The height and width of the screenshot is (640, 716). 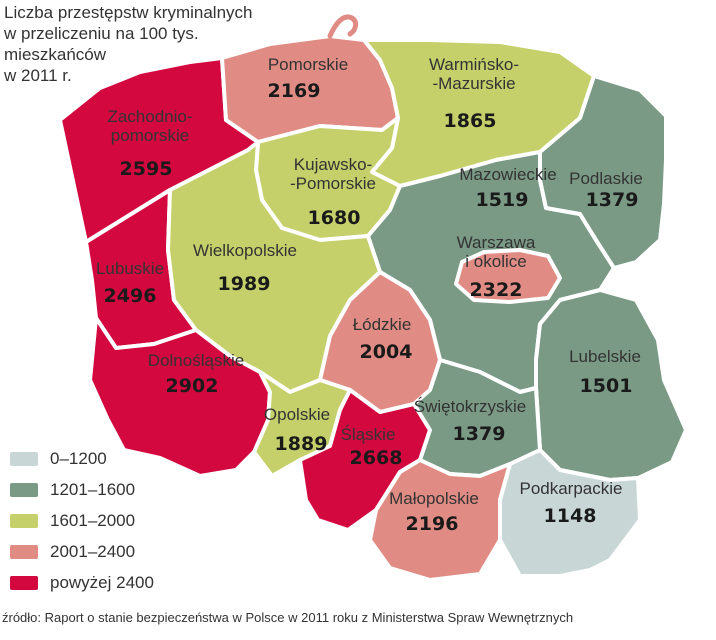 I want to click on region-value-kujawsko-pomorskie: 1680, so click(x=334, y=218).